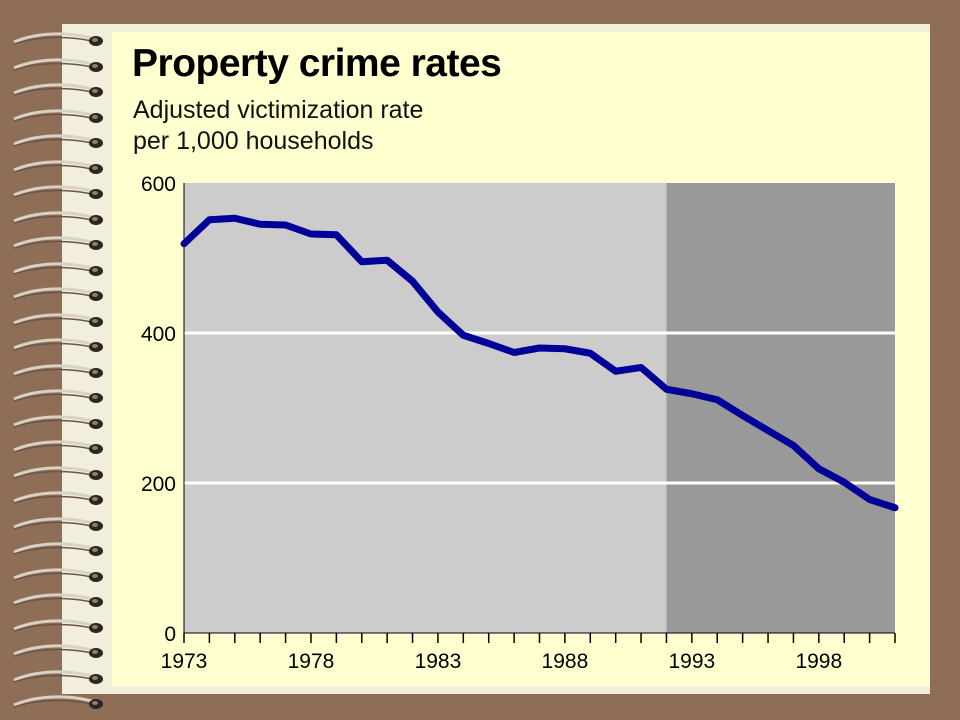  I want to click on x-tick-label: 1978, so click(311, 661).